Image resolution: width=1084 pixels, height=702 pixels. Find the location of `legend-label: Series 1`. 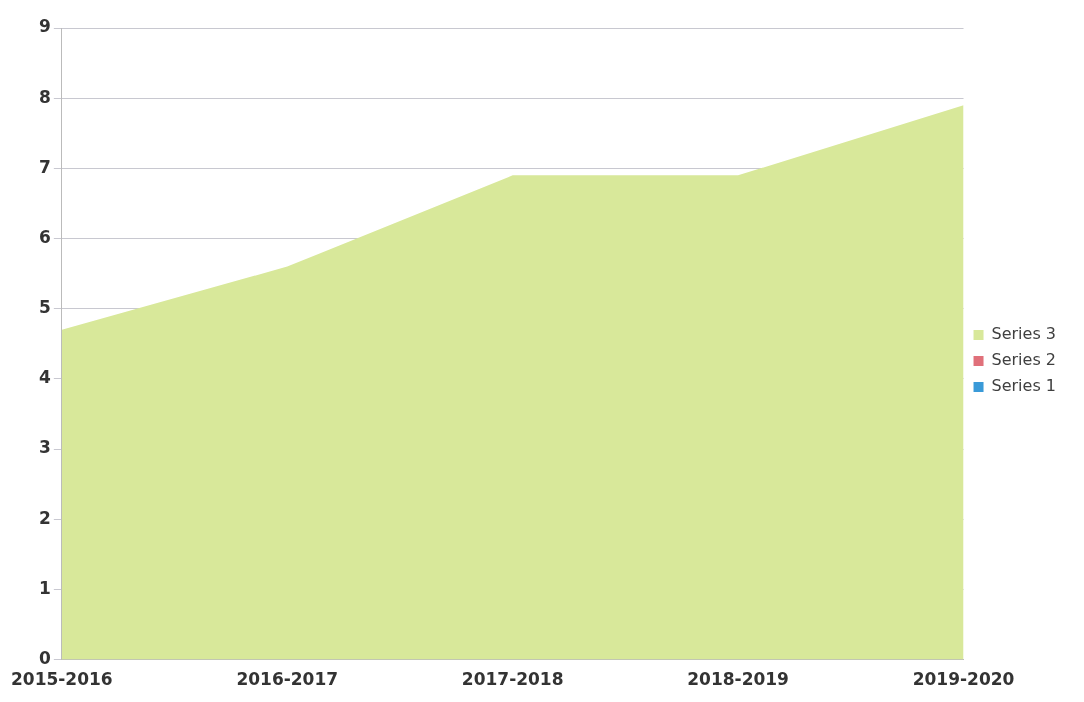

legend-label: Series 1 is located at coordinates (1023, 386).